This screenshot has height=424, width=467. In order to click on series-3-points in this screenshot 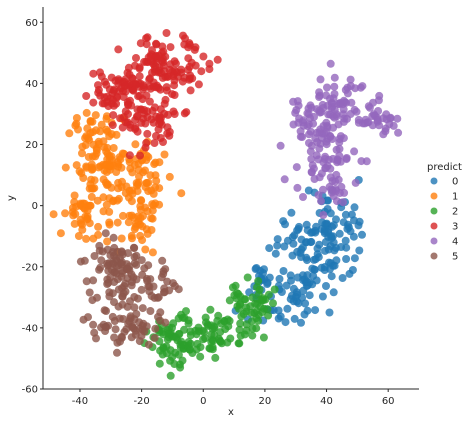, I will do `click(152, 94)`.